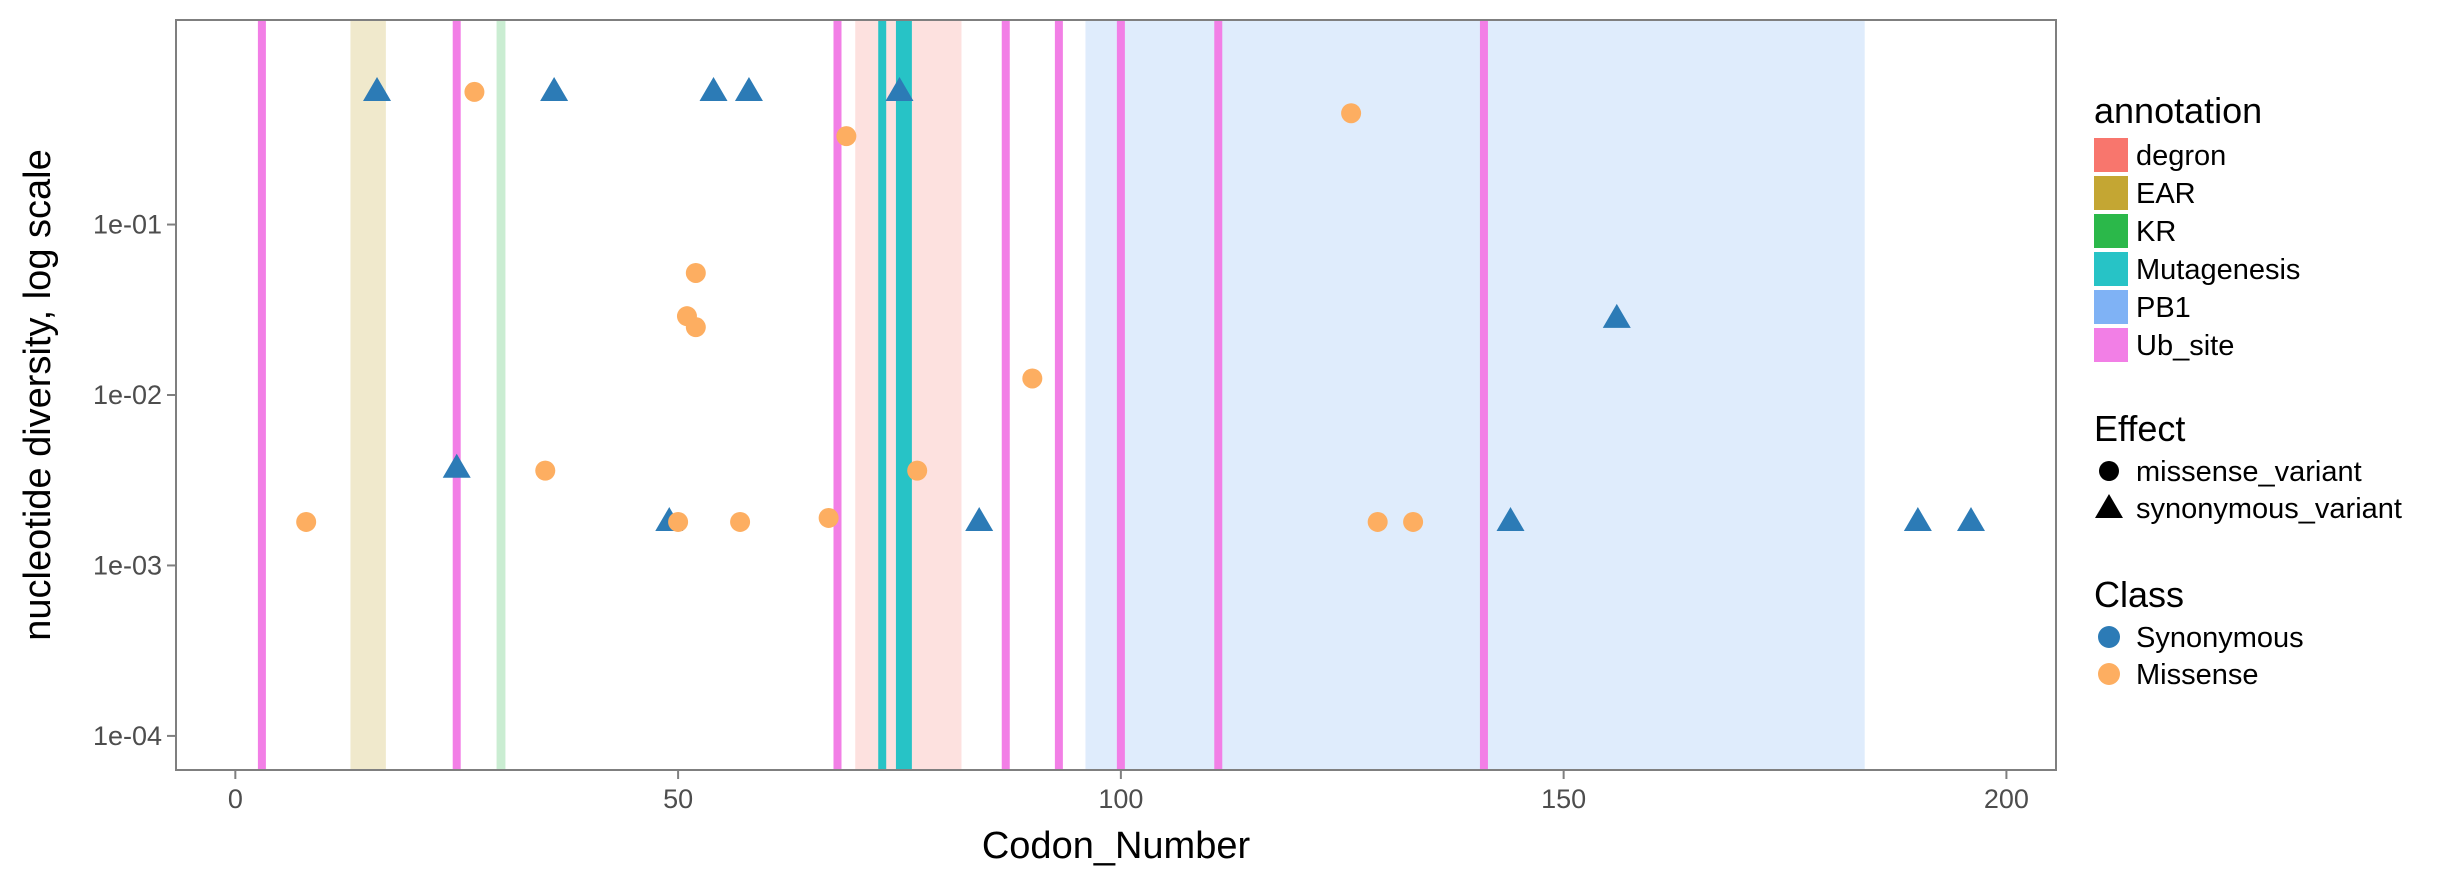 The width and height of the screenshot is (2453, 880). Describe the element at coordinates (127, 736) in the screenshot. I see `y-tick-label: 1e-04` at that location.